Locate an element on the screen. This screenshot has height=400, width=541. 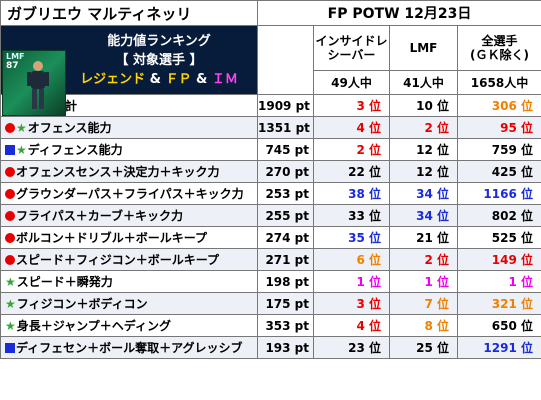
banner-line-3-part: ＦＰ is located at coordinates (178, 79).